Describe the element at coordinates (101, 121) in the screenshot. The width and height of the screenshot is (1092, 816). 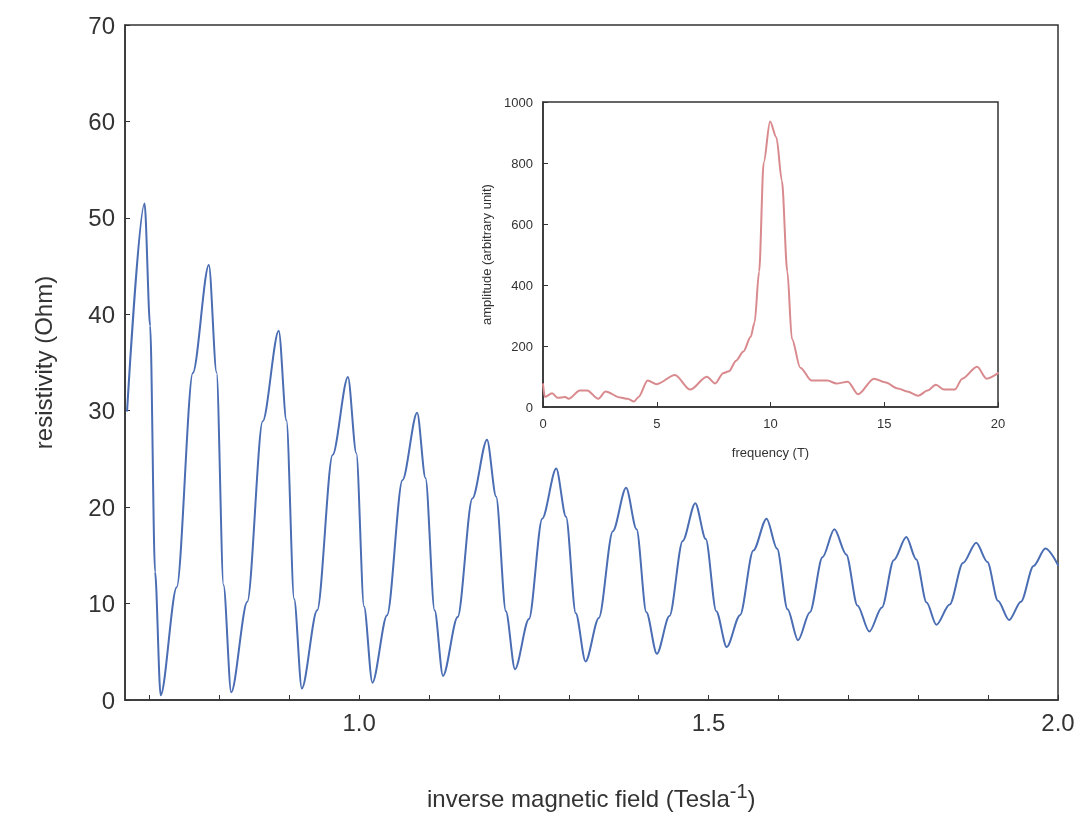
I see `y-tick-label: 60` at that location.